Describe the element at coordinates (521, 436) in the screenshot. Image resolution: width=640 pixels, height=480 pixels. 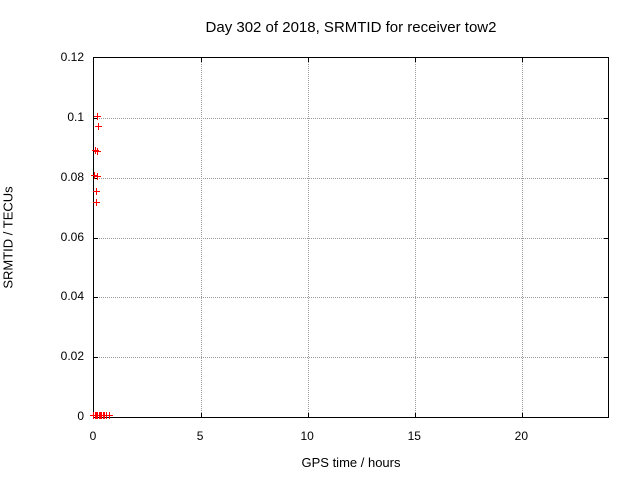
I see `x-tick-label: 20` at that location.